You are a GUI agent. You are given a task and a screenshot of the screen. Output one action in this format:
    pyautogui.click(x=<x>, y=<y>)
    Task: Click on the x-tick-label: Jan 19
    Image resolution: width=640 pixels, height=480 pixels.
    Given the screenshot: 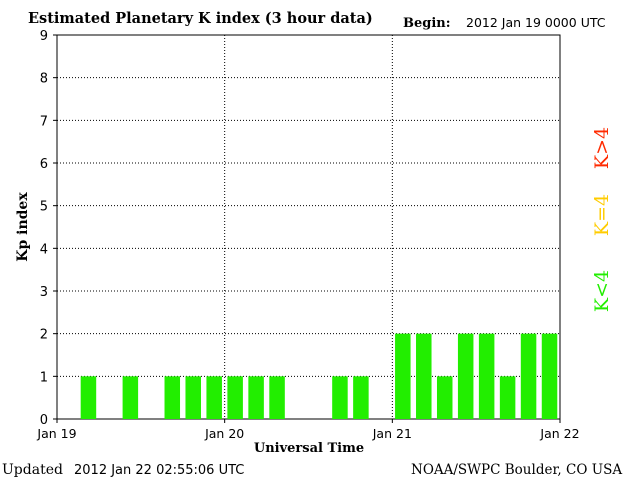 What is the action you would take?
    pyautogui.click(x=56, y=433)
    